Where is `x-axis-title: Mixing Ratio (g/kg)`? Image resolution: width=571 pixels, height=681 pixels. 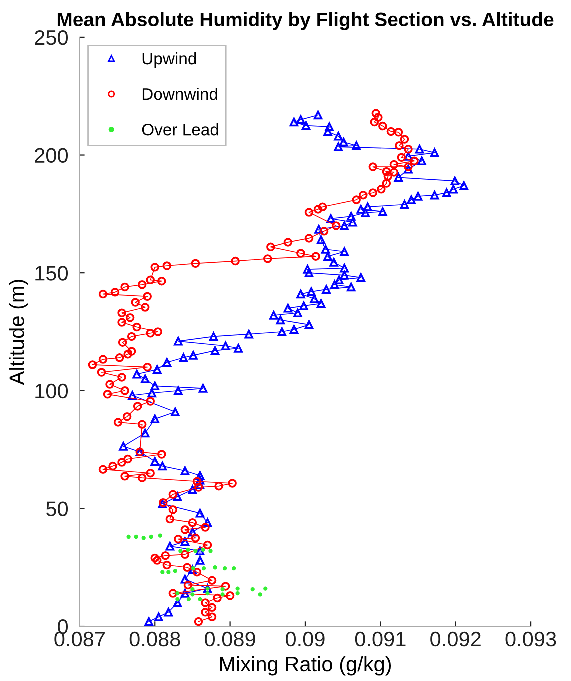
x-axis-title: Mixing Ratio (g/kg) is located at coordinates (306, 666).